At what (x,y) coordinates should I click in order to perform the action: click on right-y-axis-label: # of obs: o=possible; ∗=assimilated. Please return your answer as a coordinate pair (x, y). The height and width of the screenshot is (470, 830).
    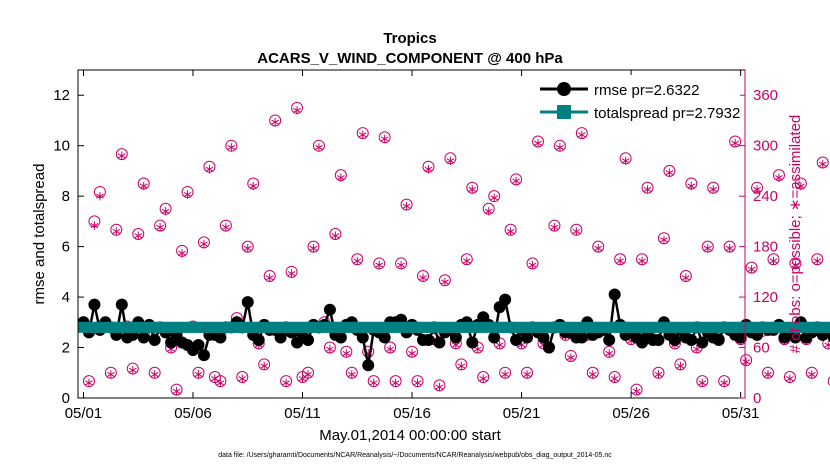
    Looking at the image, I should click on (795, 234).